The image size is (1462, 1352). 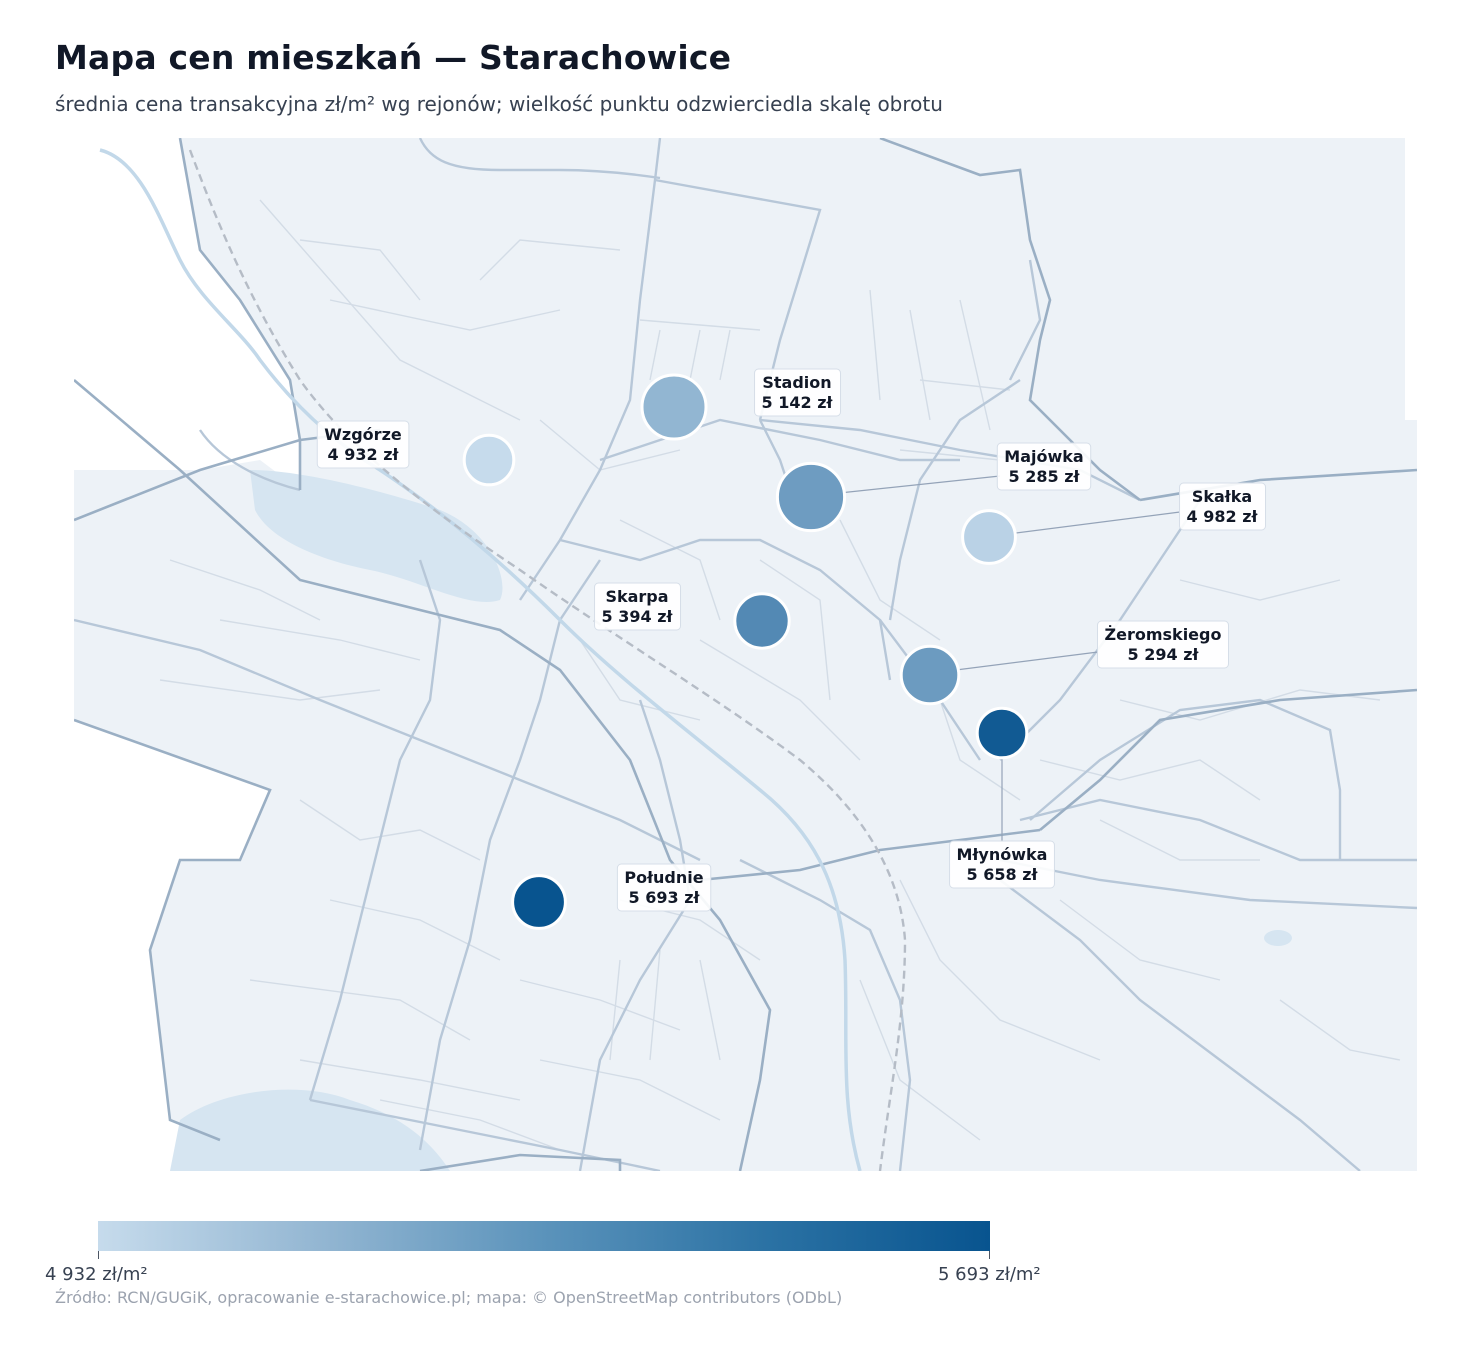 I want to click on boundary-northwest, so click(x=240, y=314).